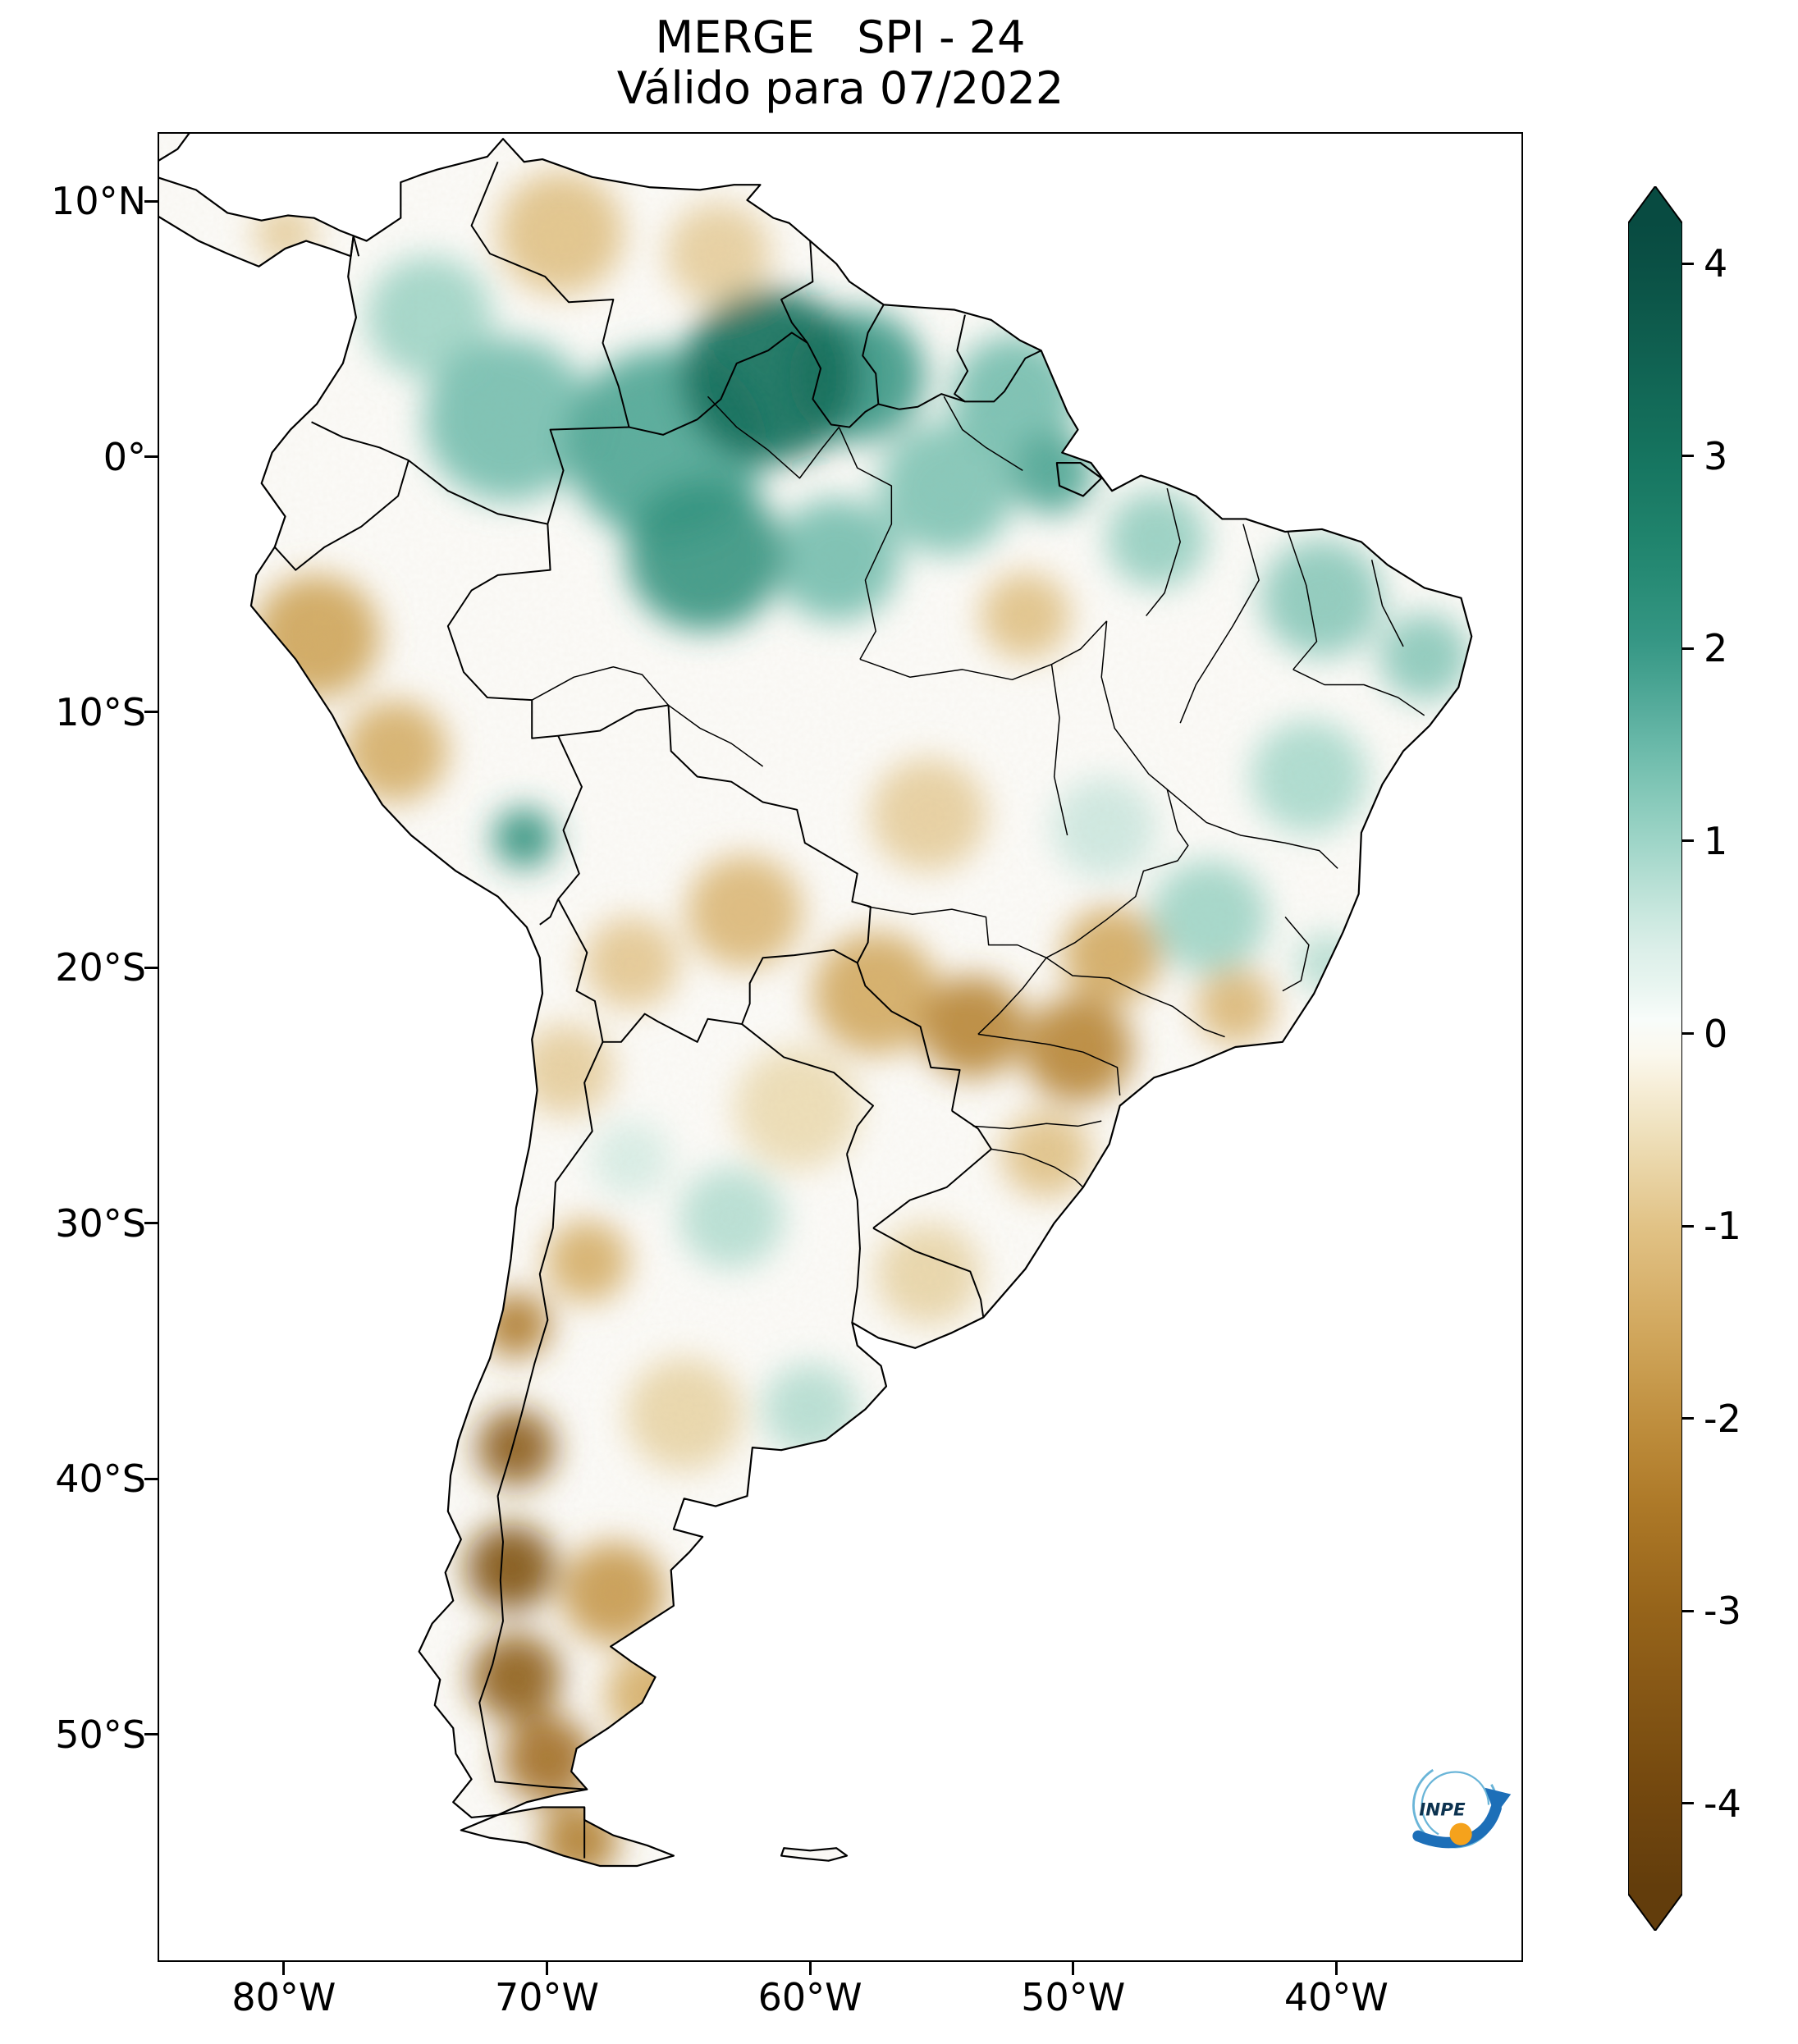  Describe the element at coordinates (1716, 841) in the screenshot. I see `colorbar-tick-label: 1` at that location.